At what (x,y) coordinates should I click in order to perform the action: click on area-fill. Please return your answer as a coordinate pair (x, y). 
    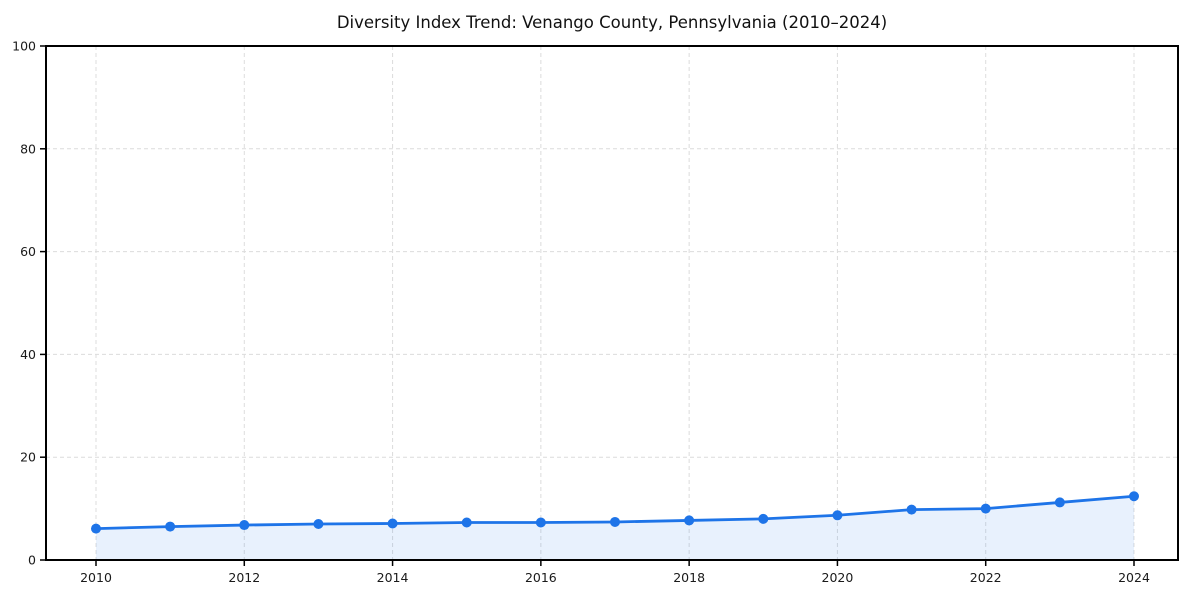
    Looking at the image, I should click on (615, 528).